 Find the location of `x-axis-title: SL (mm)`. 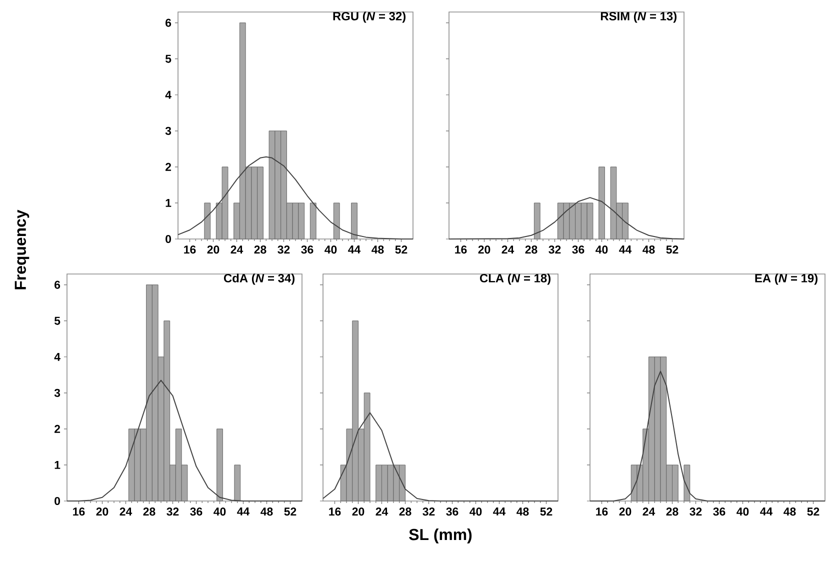

x-axis-title: SL (mm) is located at coordinates (440, 536).